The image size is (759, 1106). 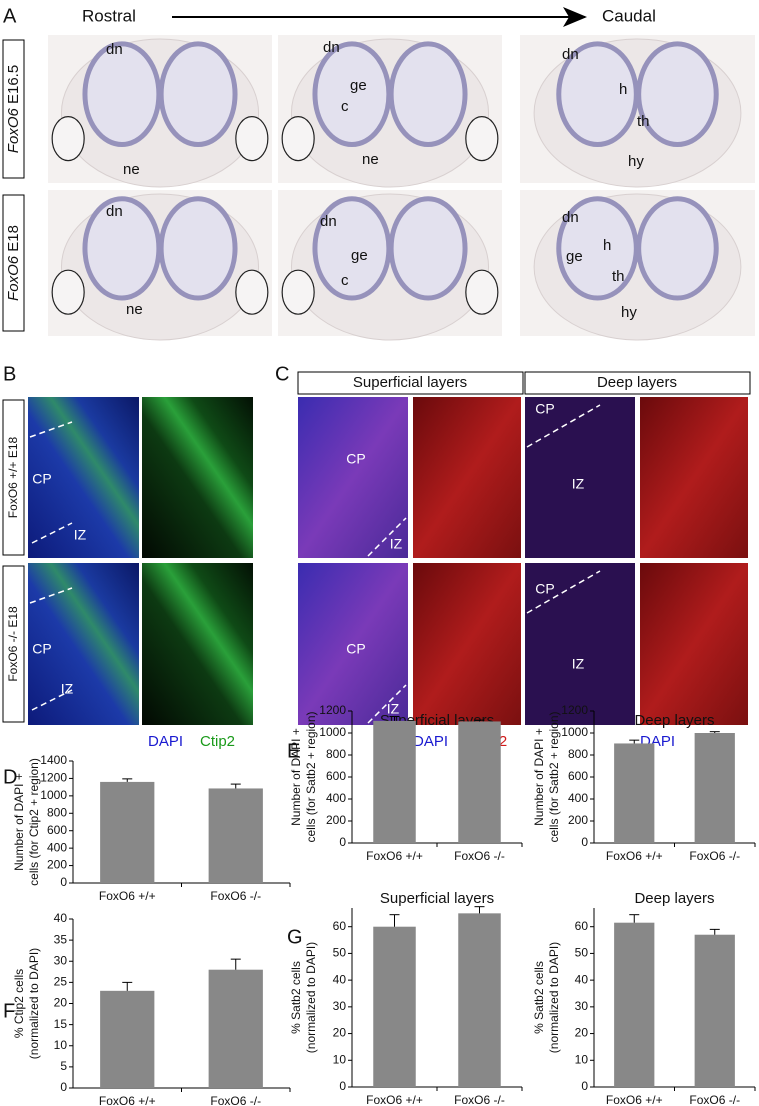 I want to click on y-axis-label: % Ctip2 cells, so click(x=19, y=1003).